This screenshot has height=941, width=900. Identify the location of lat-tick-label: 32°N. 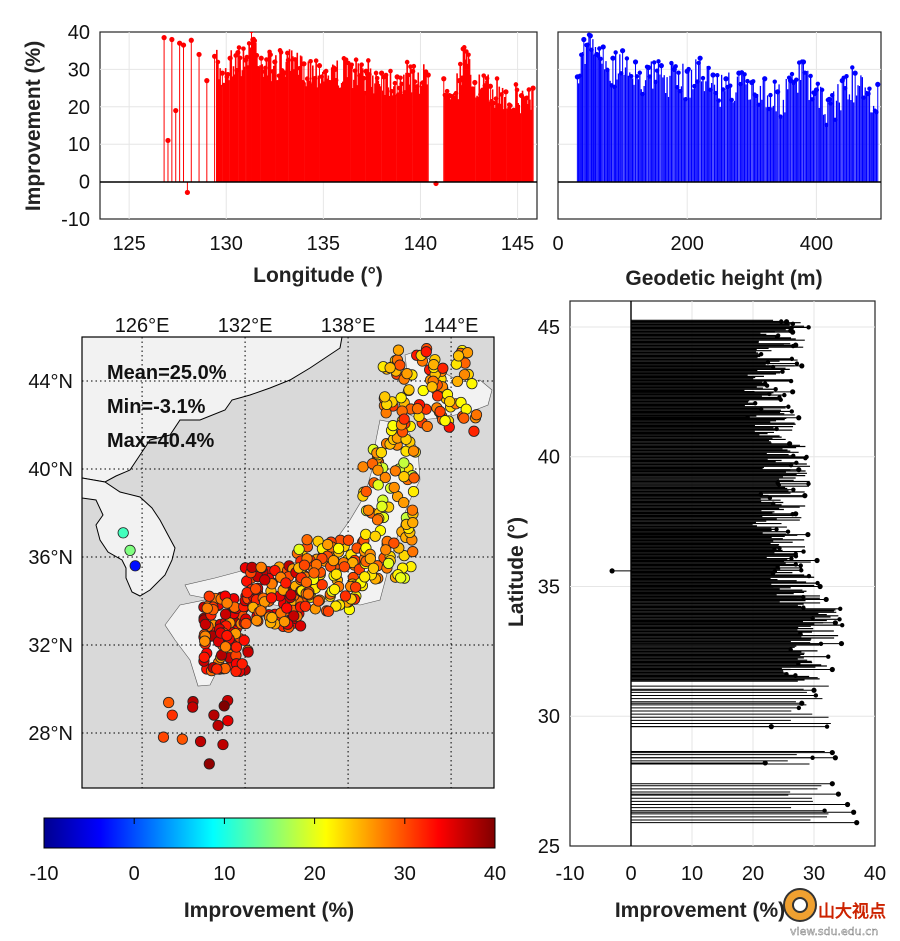
(50, 646).